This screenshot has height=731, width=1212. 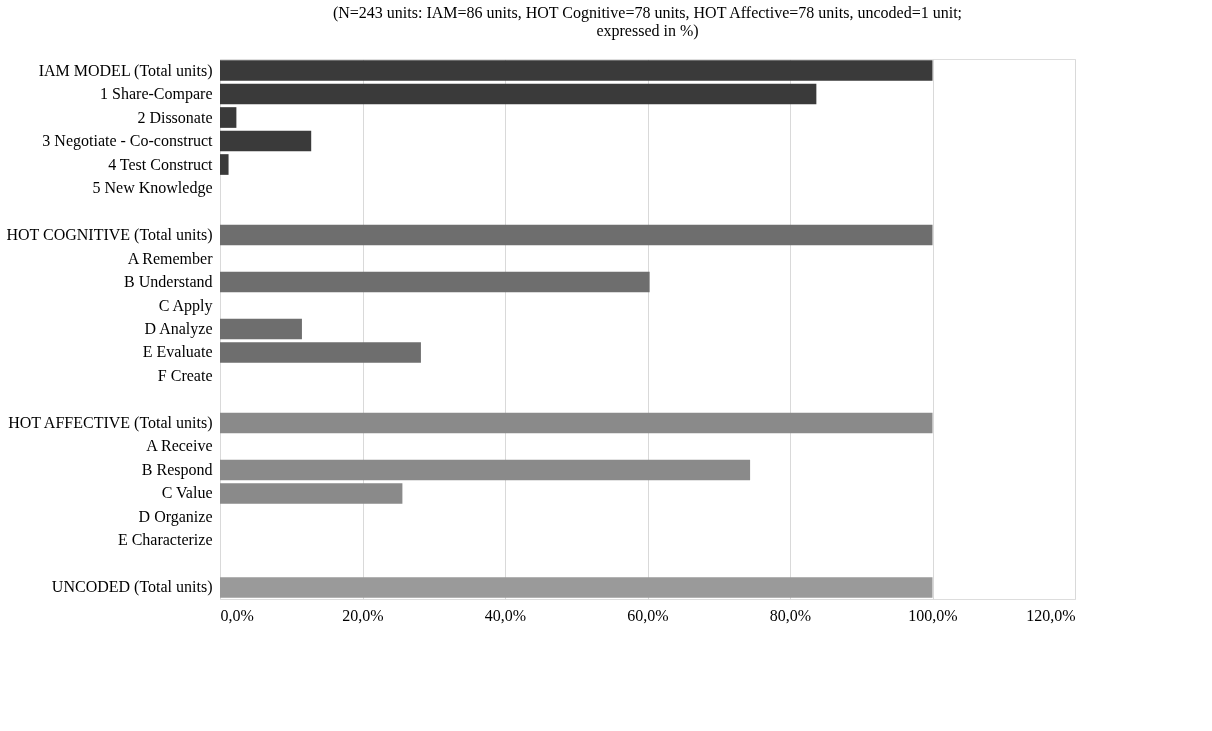 What do you see at coordinates (185, 305) in the screenshot?
I see `y-tick-label: C Apply` at bounding box center [185, 305].